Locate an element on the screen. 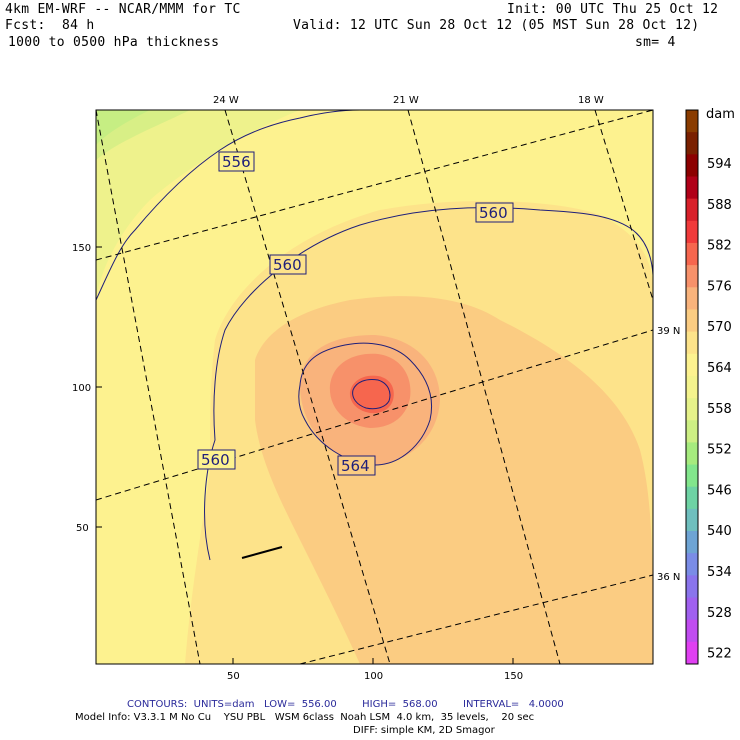 This screenshot has width=740, height=740. diff-info: DIFF: simple KM, 2D Smagor is located at coordinates (424, 730).